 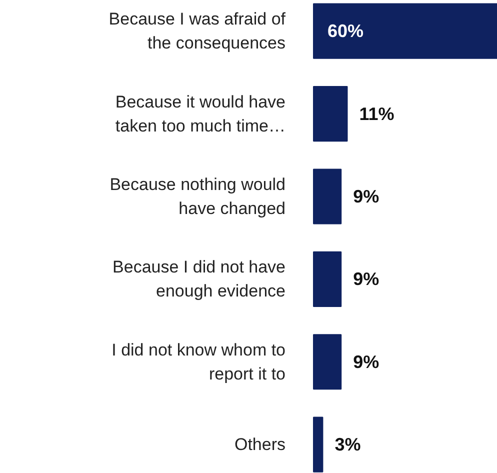 What do you see at coordinates (346, 31) in the screenshot?
I see `data-label: 60%` at bounding box center [346, 31].